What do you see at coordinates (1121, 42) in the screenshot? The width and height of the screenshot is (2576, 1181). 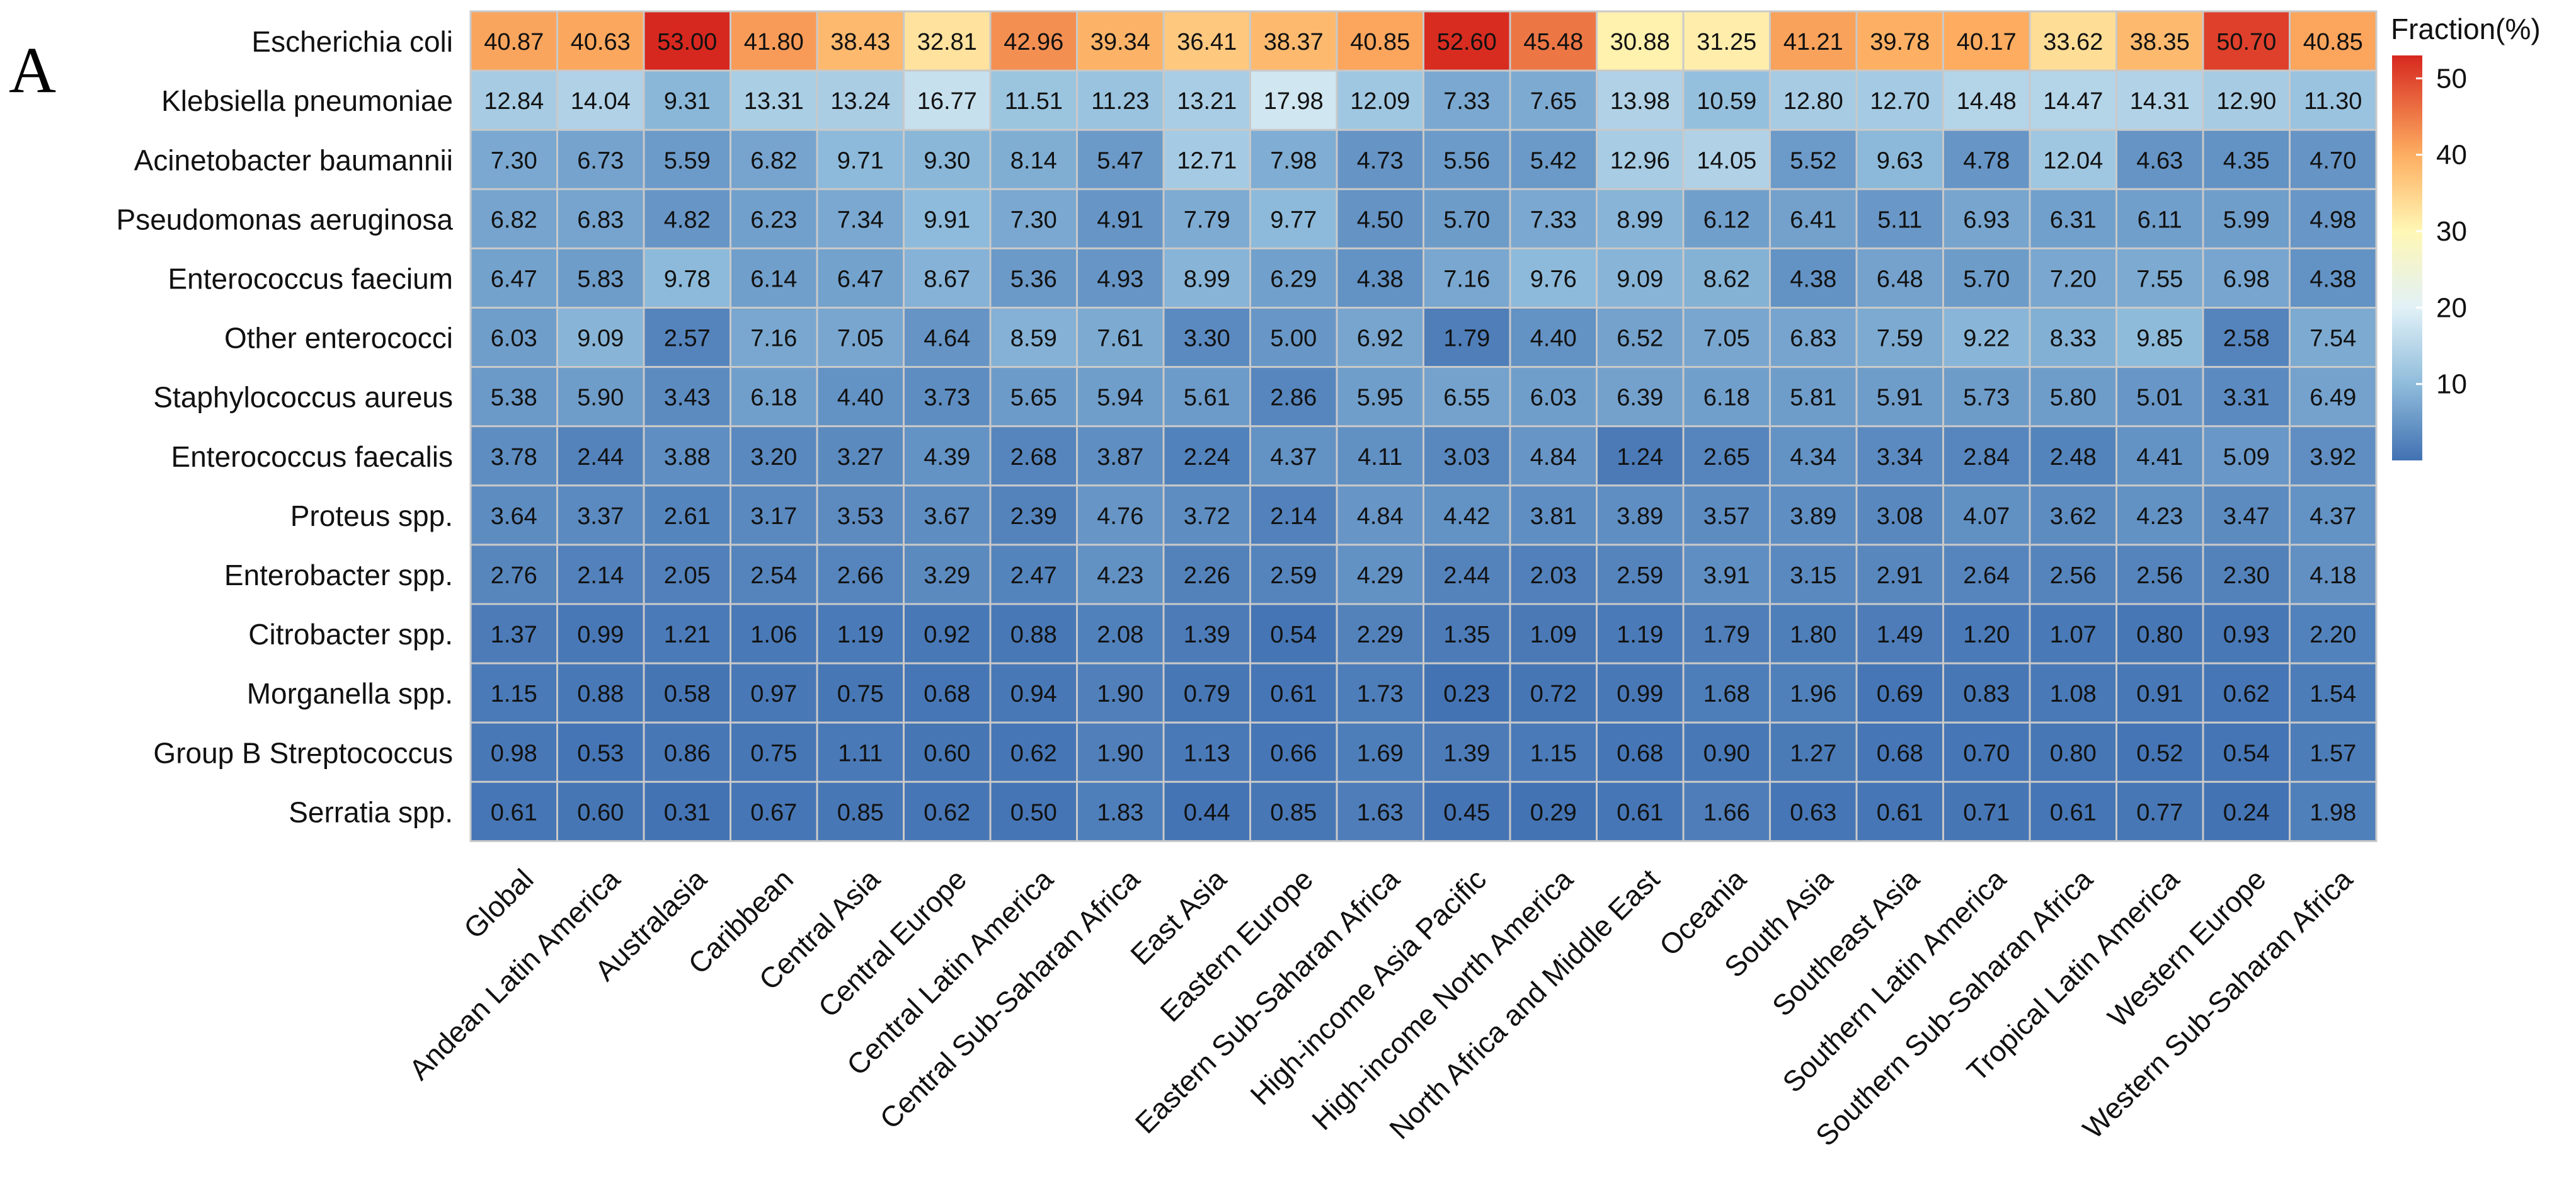 I see `cell-value-label: 39.34` at bounding box center [1121, 42].